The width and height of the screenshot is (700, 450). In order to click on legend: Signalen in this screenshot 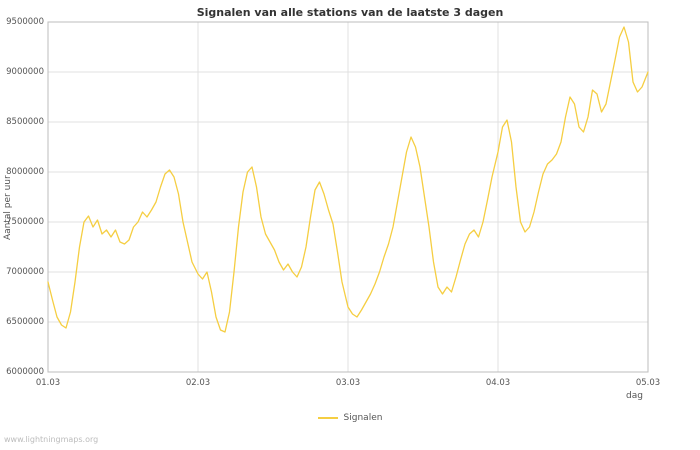, I will do `click(350, 418)`.